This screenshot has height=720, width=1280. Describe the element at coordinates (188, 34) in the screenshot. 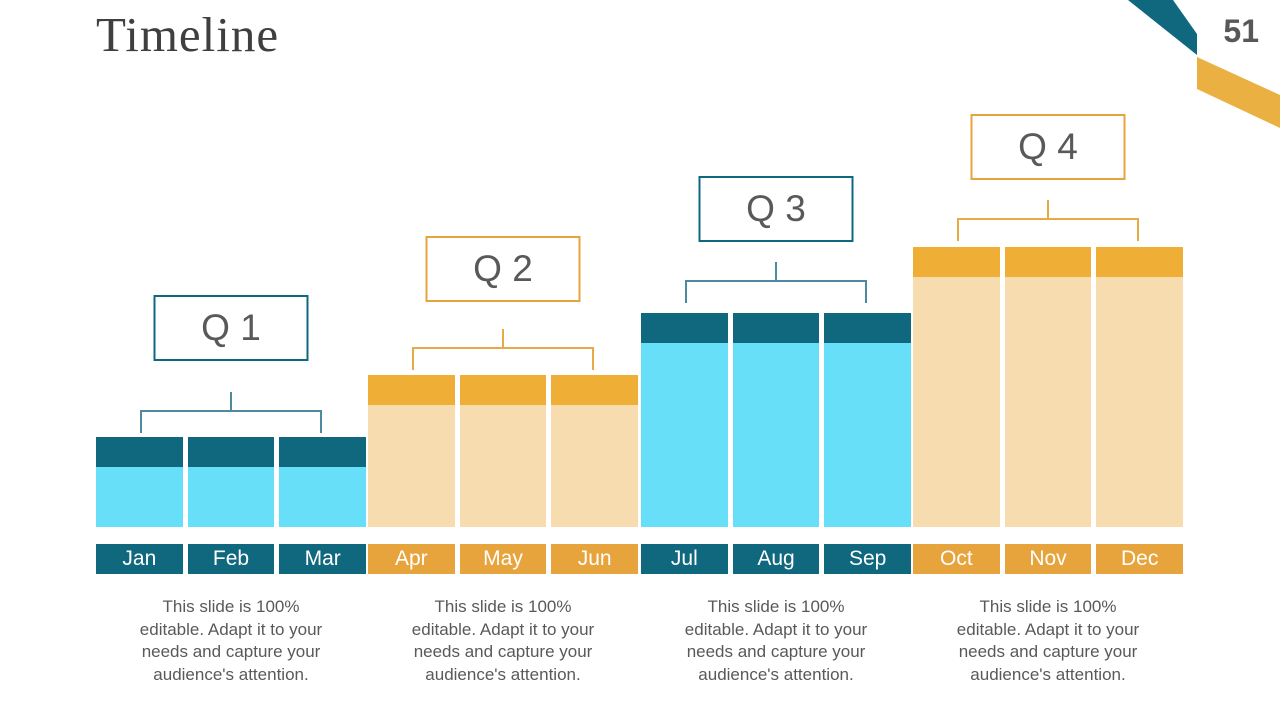

I see `slide-title: Timeline` at that location.